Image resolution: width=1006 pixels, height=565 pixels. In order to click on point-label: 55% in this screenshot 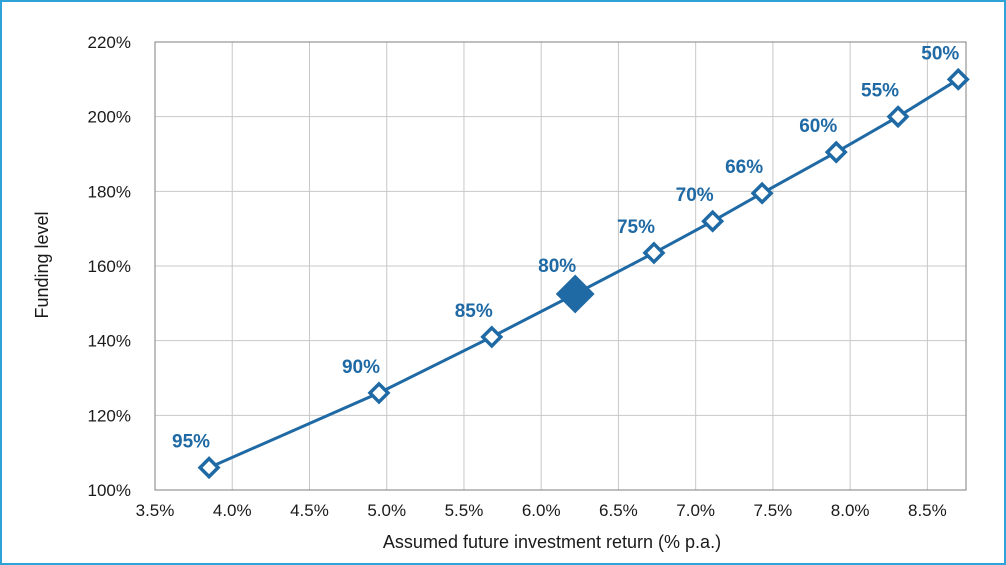, I will do `click(880, 91)`.